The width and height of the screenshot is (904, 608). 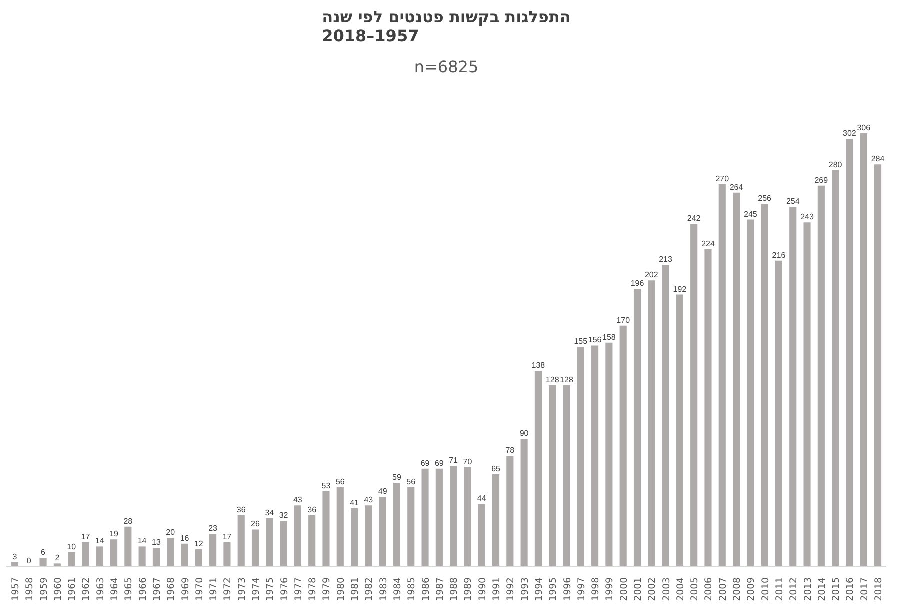 I want to click on x-tick-label: 1961, so click(x=72, y=589).